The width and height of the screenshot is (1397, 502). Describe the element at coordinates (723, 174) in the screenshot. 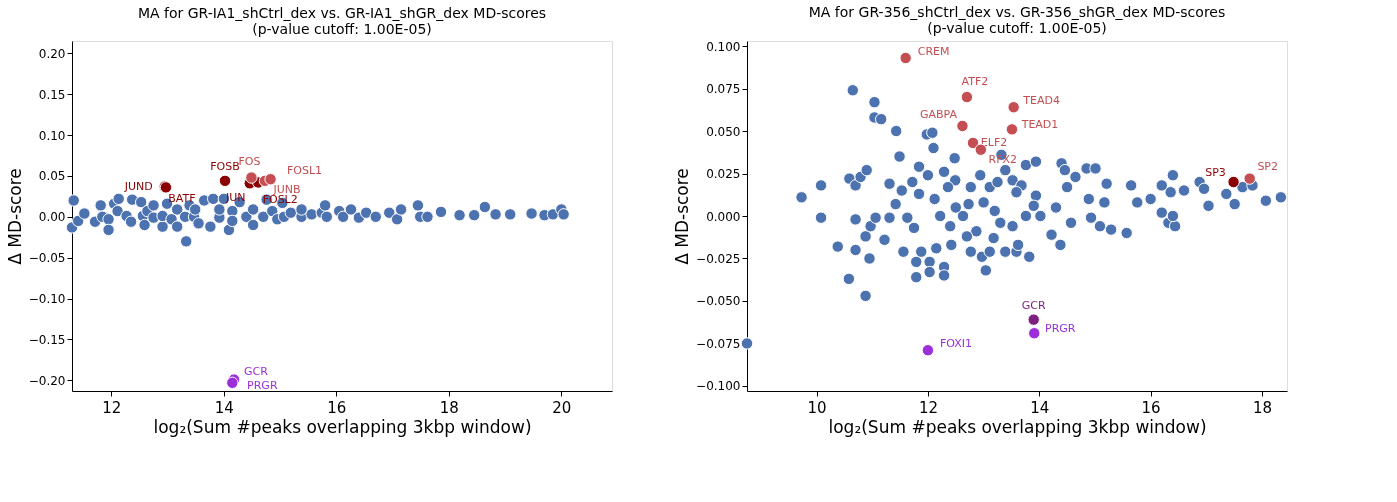

I see `y-tick-label: 0.025` at that location.